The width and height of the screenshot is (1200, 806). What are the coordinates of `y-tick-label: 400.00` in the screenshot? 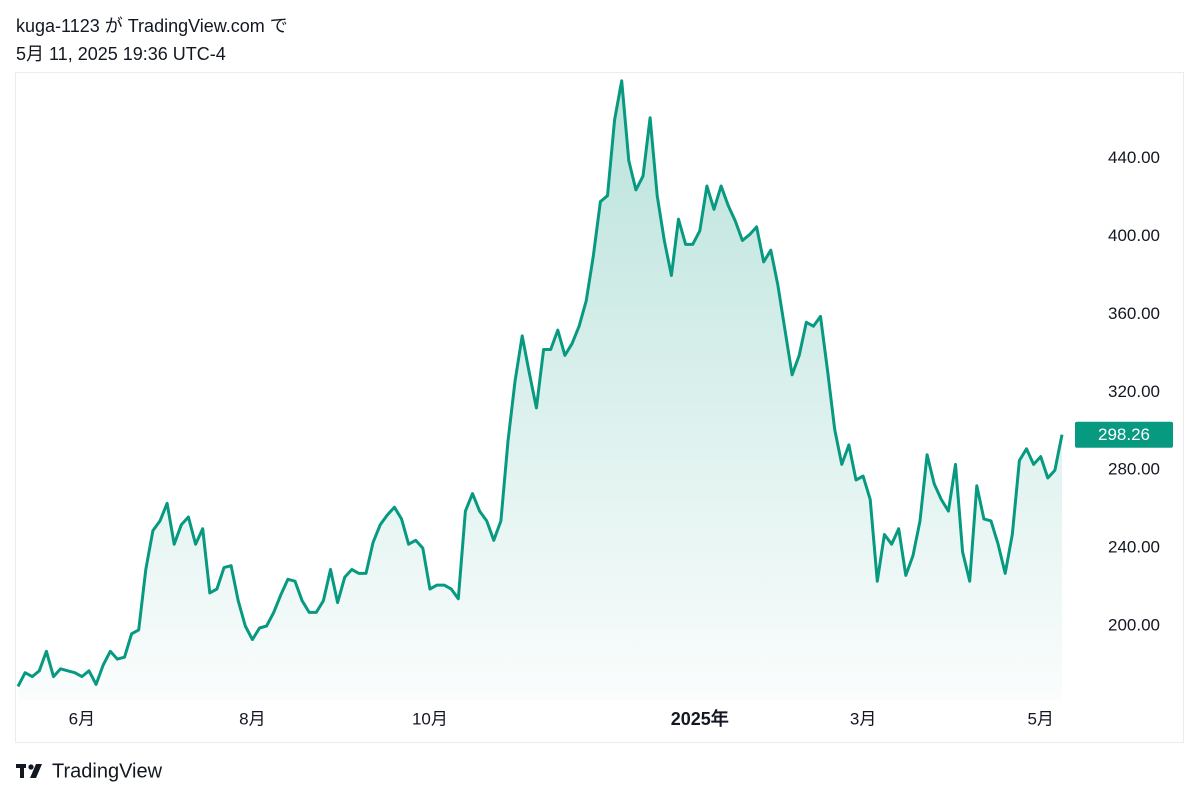 It's located at (1134, 235).